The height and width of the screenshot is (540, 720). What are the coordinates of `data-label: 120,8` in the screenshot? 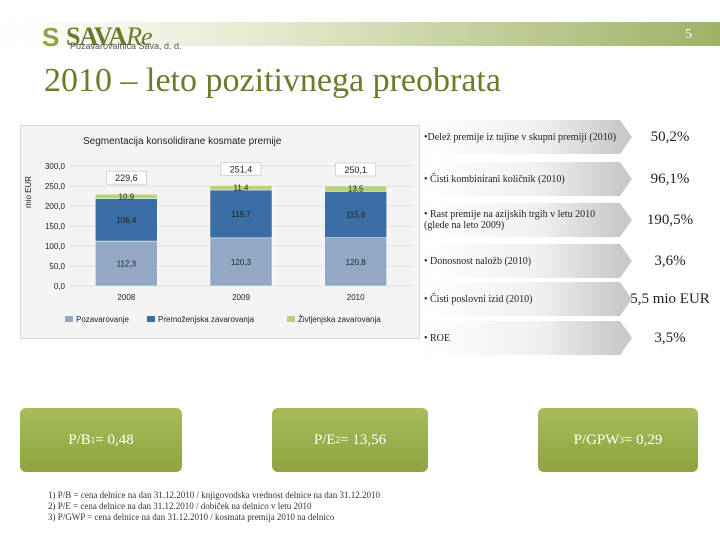 It's located at (356, 262).